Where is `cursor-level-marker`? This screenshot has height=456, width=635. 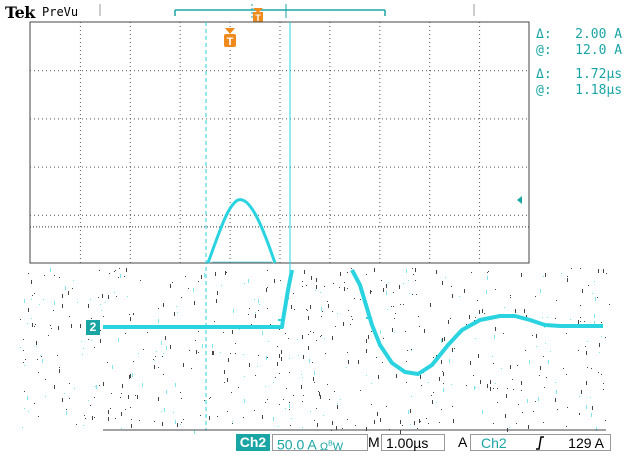
cursor-level-marker is located at coordinates (519, 200).